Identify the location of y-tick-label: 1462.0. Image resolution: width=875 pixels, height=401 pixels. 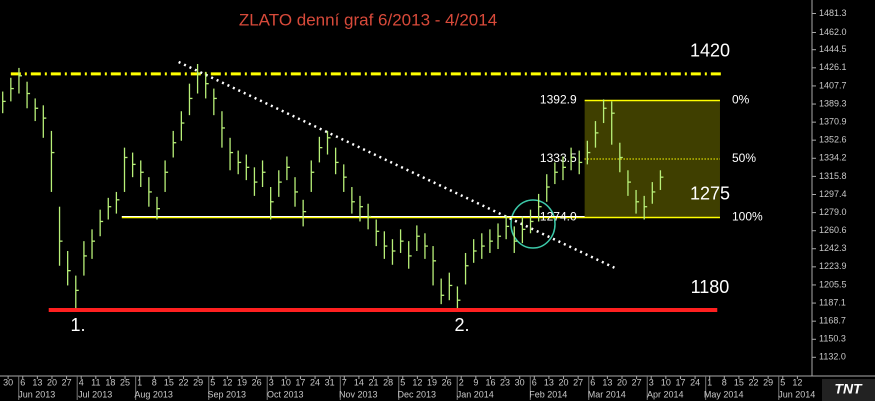
(833, 32).